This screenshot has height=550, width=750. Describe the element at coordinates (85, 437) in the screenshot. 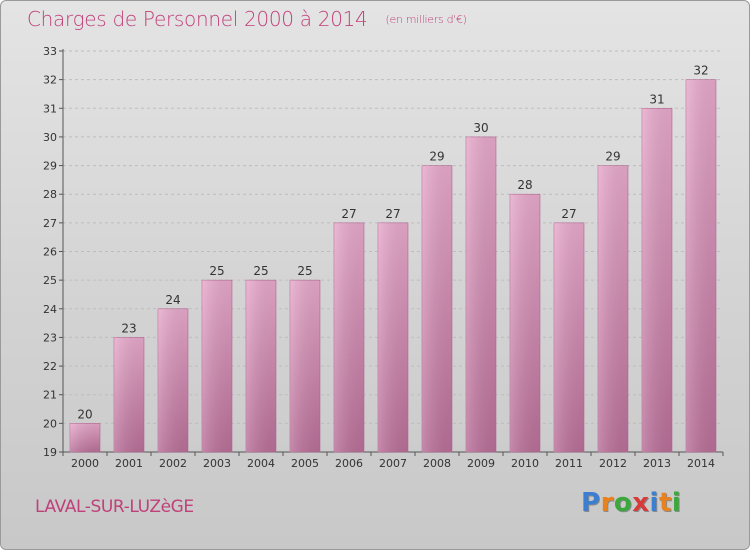

I see `bar-shade-2000` at that location.